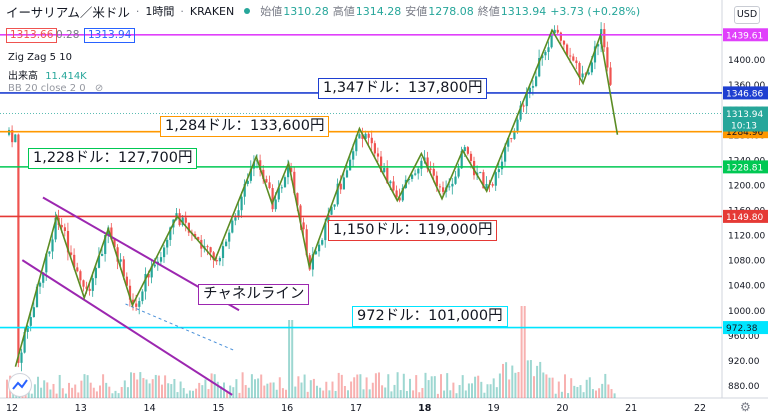 This screenshot has width=768, height=417. I want to click on tradingview-logo-icon, so click(20, 385).